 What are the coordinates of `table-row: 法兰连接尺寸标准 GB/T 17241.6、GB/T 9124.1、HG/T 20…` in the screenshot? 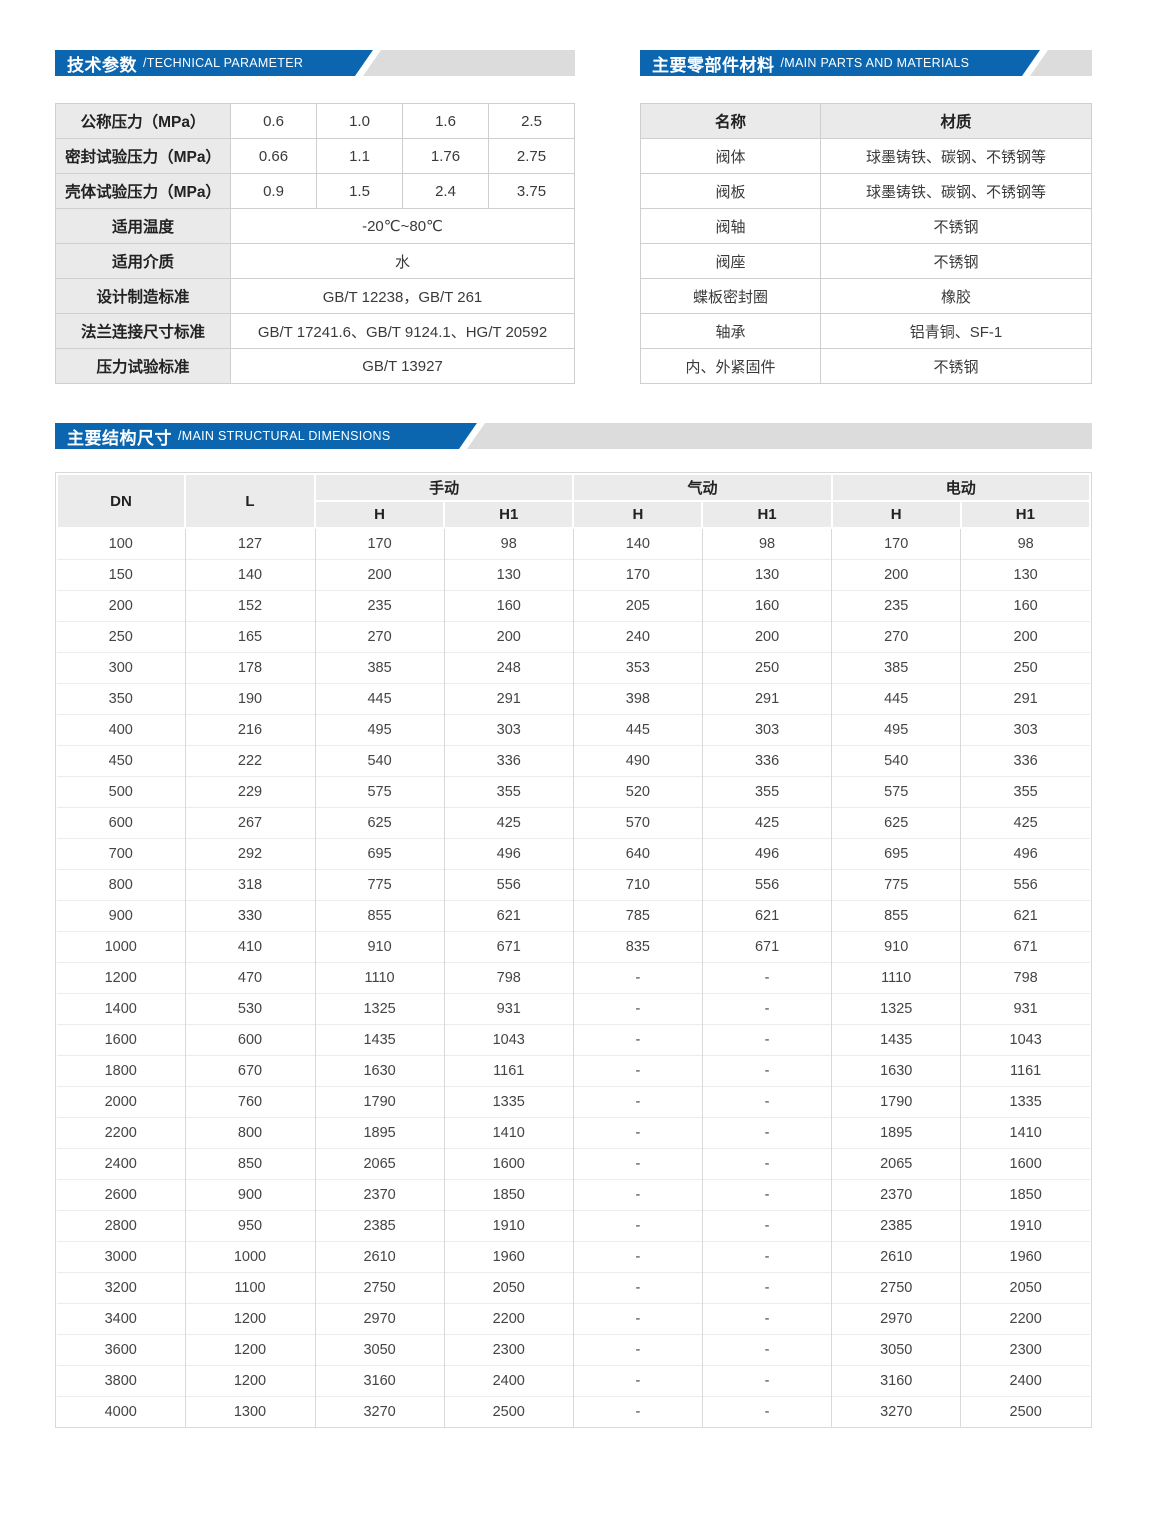 It's located at (315, 331).